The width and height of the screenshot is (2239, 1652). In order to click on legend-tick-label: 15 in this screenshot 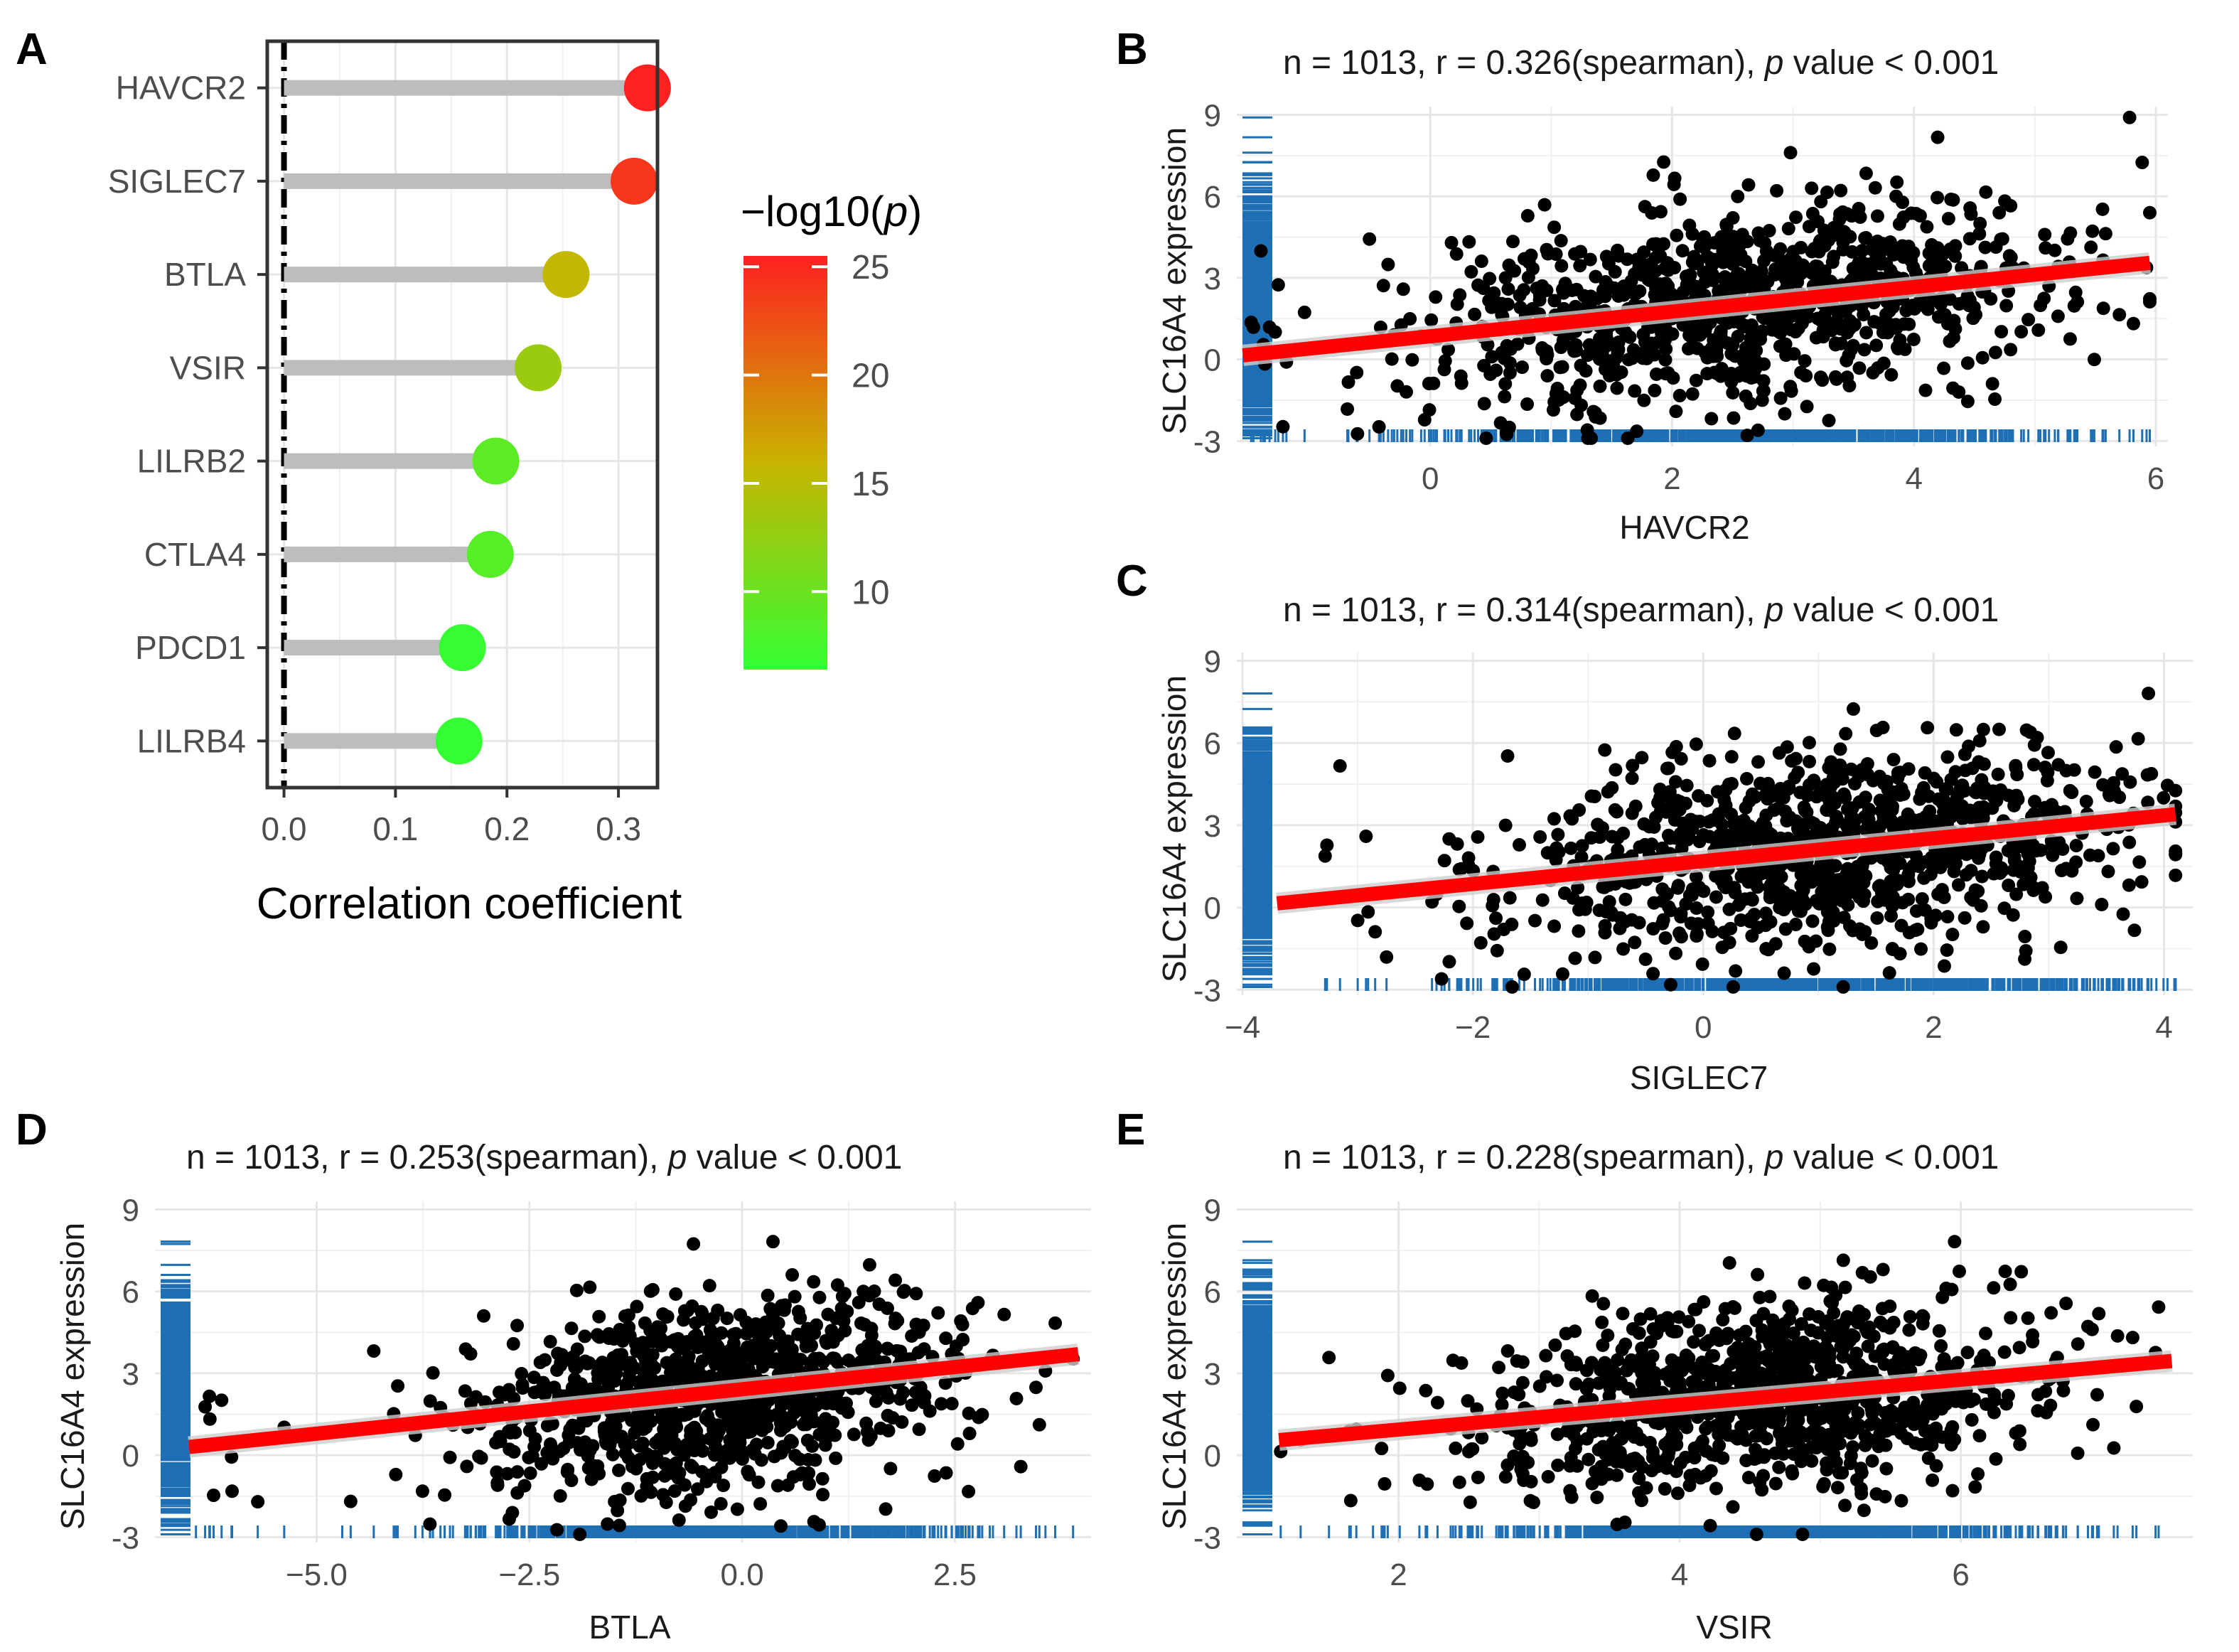, I will do `click(870, 484)`.